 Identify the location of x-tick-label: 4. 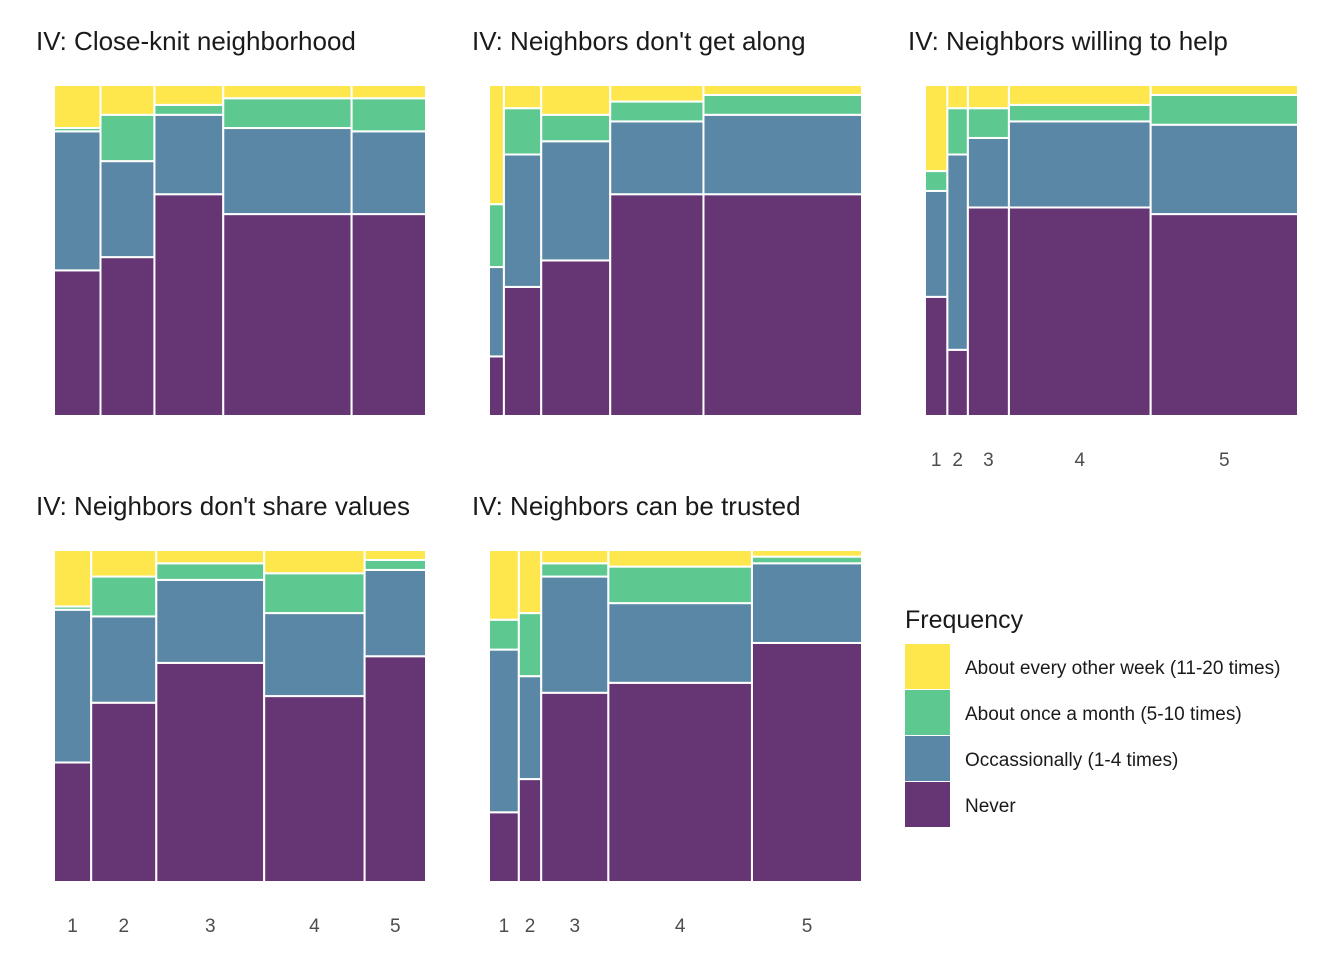
(314, 926).